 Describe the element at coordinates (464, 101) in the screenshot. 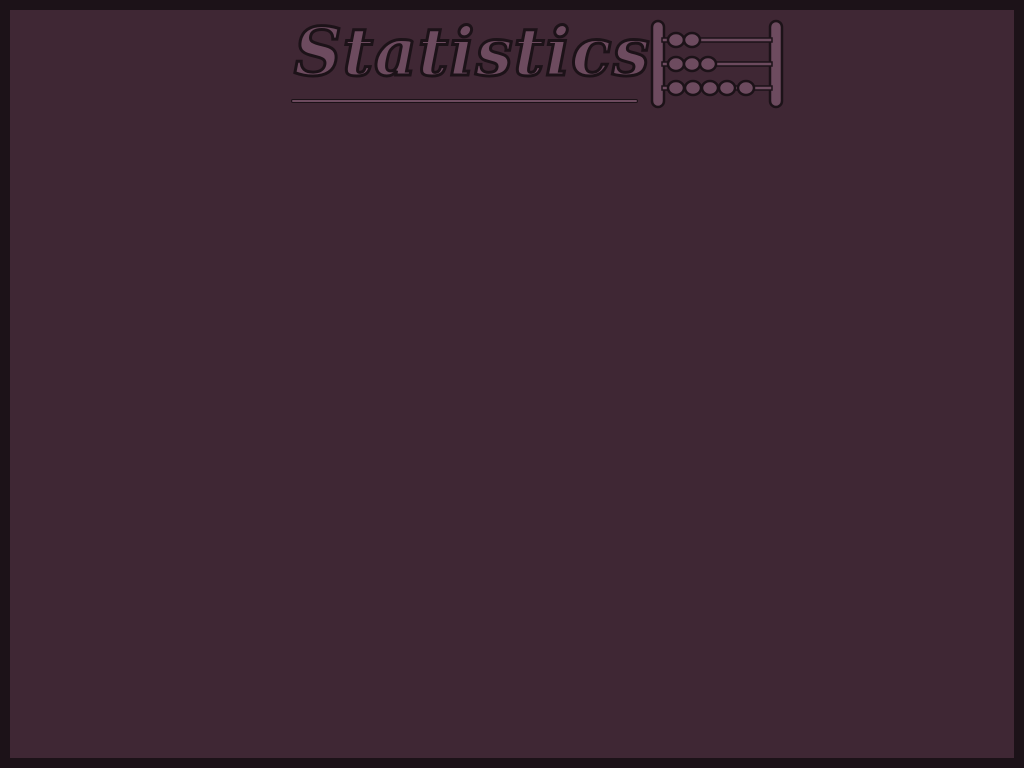

I see `title-underline` at that location.